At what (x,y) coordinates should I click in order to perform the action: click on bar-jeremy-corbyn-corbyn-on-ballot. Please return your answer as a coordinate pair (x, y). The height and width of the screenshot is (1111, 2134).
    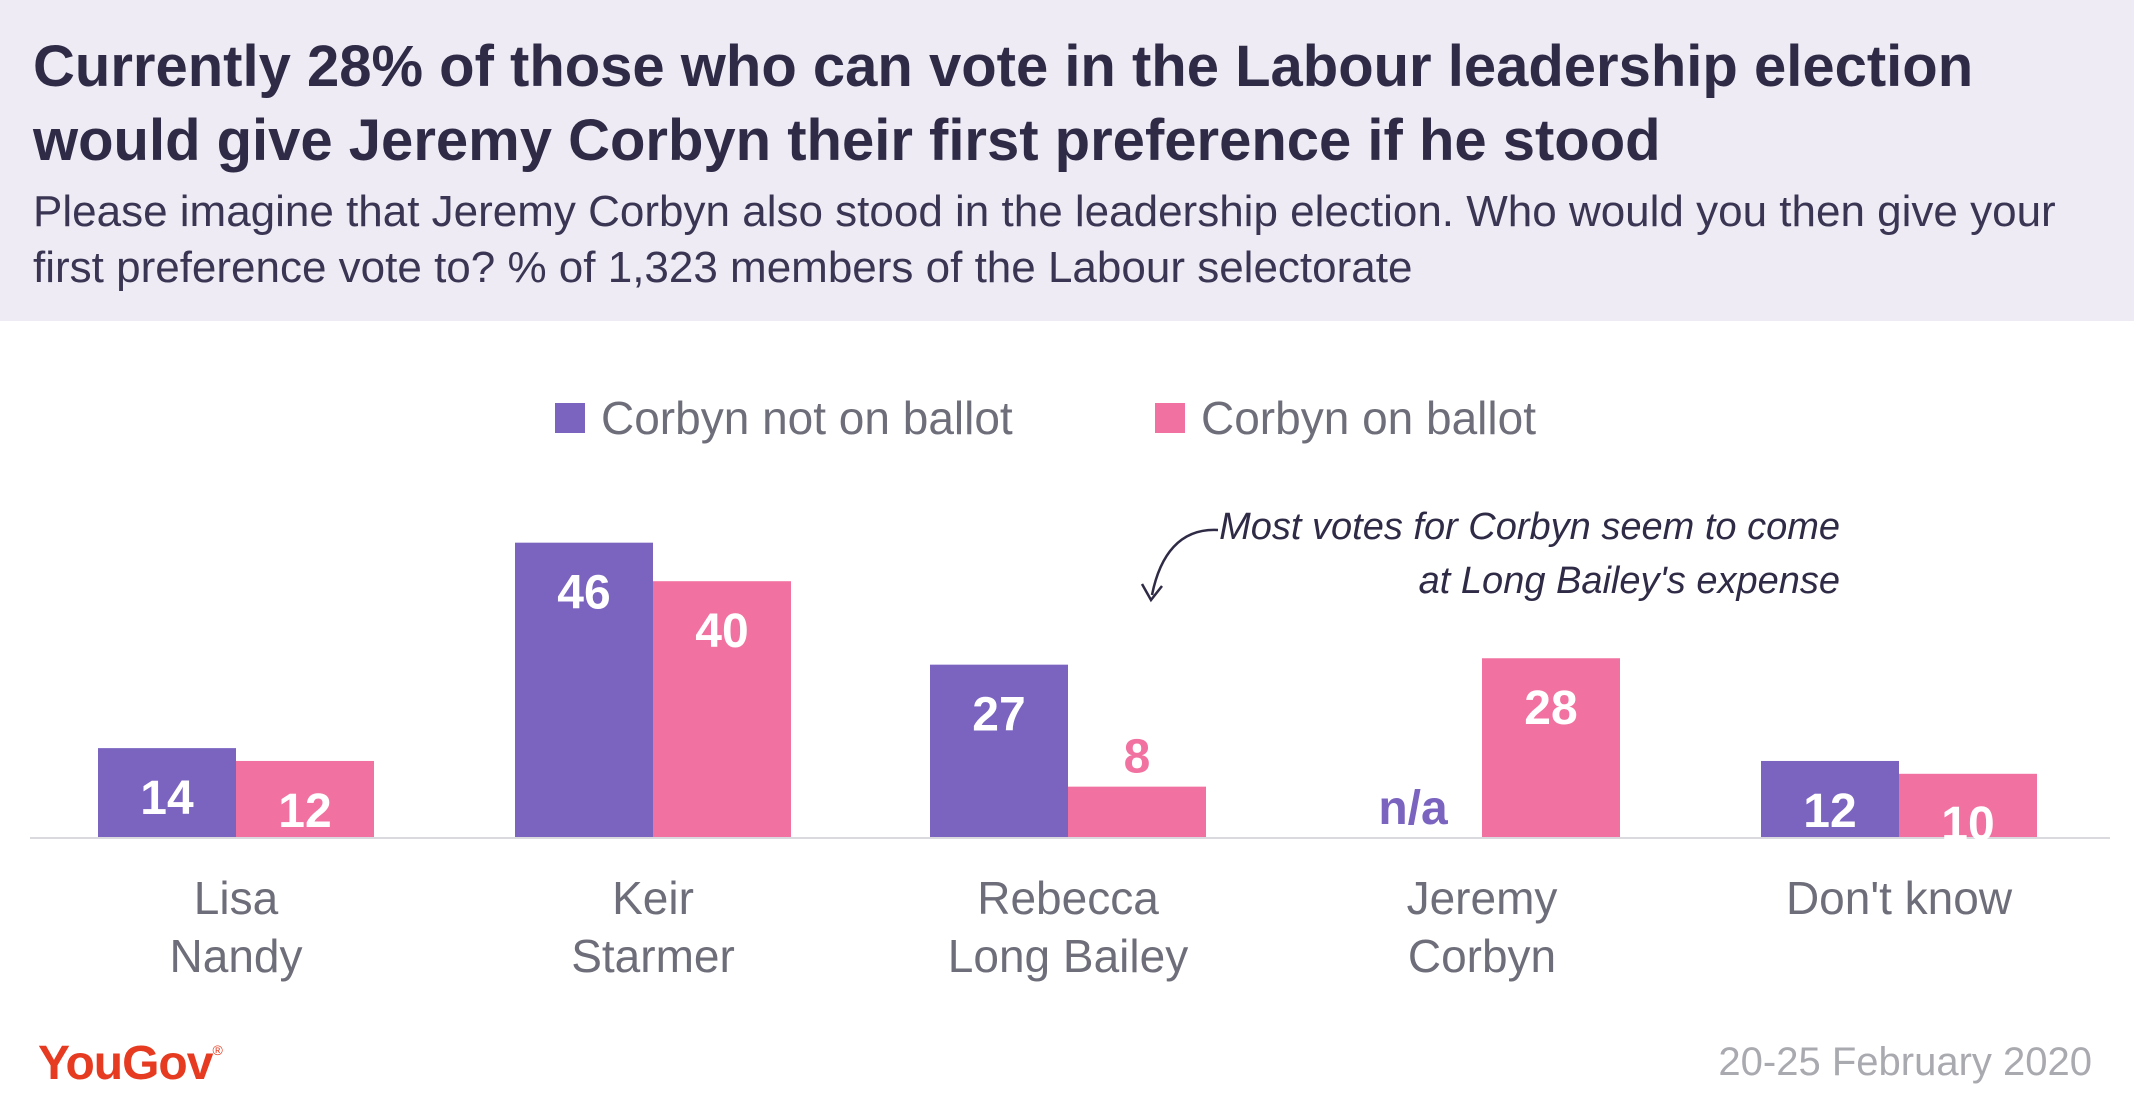
    Looking at the image, I should click on (1551, 748).